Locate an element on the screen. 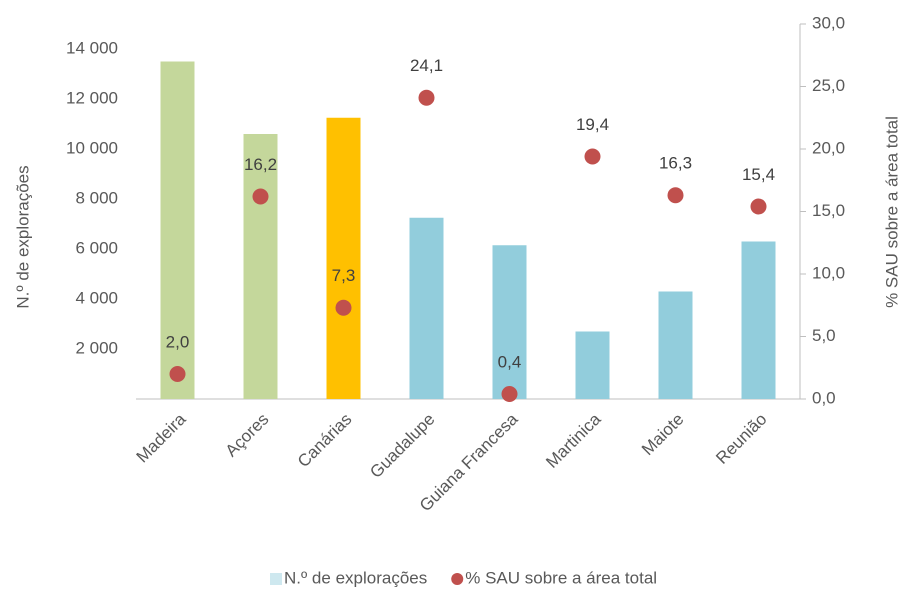 The width and height of the screenshot is (905, 592). y2-tick-label: 10,0 is located at coordinates (828, 272).